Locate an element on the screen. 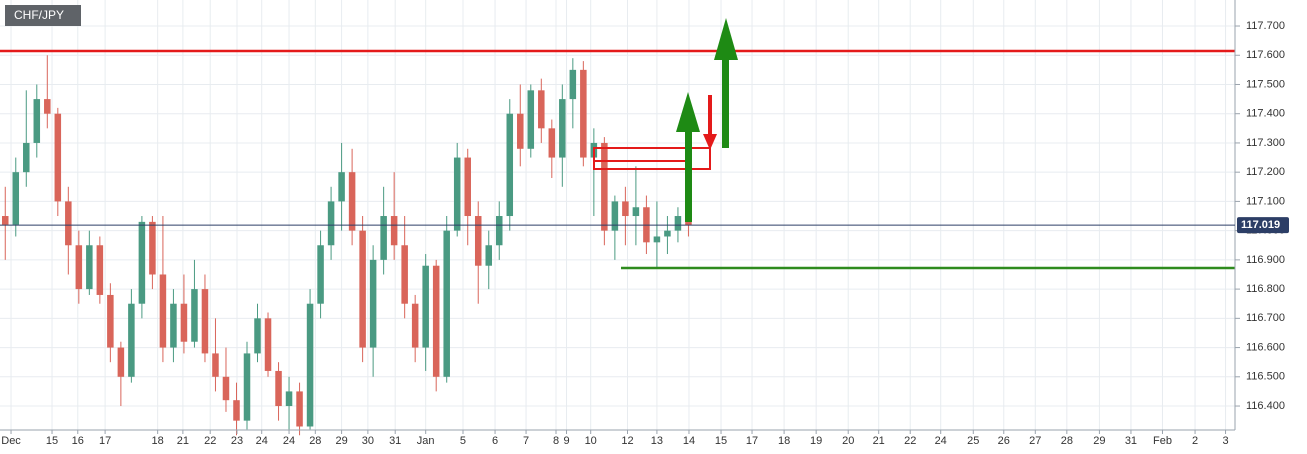 The width and height of the screenshot is (1307, 454). x-tick-label: Dec is located at coordinates (11, 441).